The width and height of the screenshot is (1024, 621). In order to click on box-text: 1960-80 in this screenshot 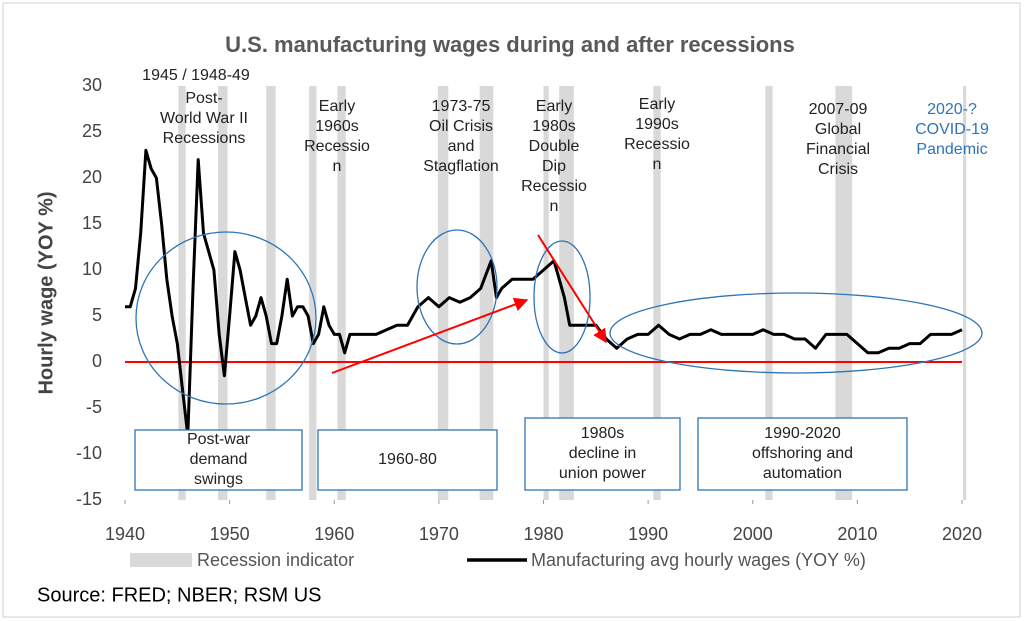, I will do `click(407, 459)`.